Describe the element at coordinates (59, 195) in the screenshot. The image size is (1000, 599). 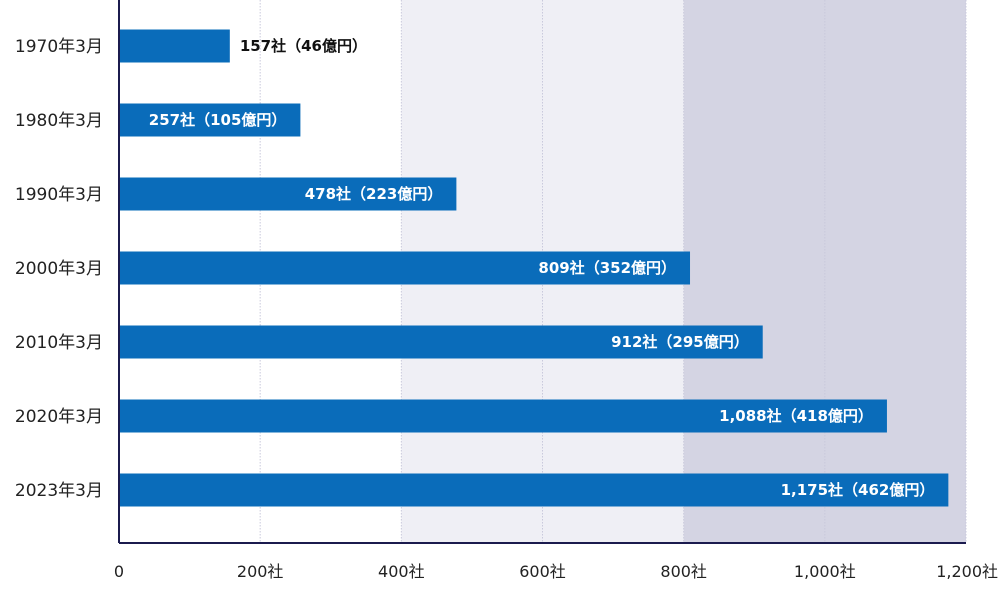
I see `category-label-2: 1990年3月` at that location.